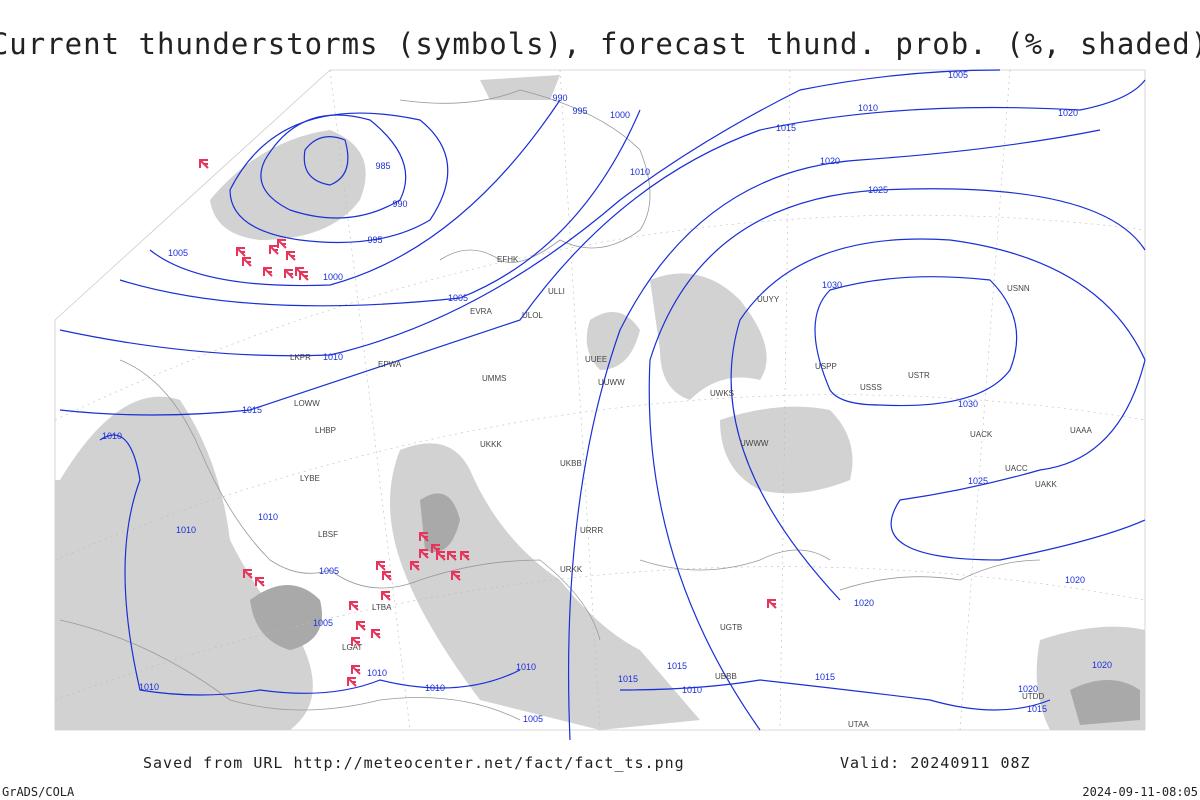 The image size is (1200, 800). What do you see at coordinates (328, 534) in the screenshot?
I see `station-label: LBSF` at bounding box center [328, 534].